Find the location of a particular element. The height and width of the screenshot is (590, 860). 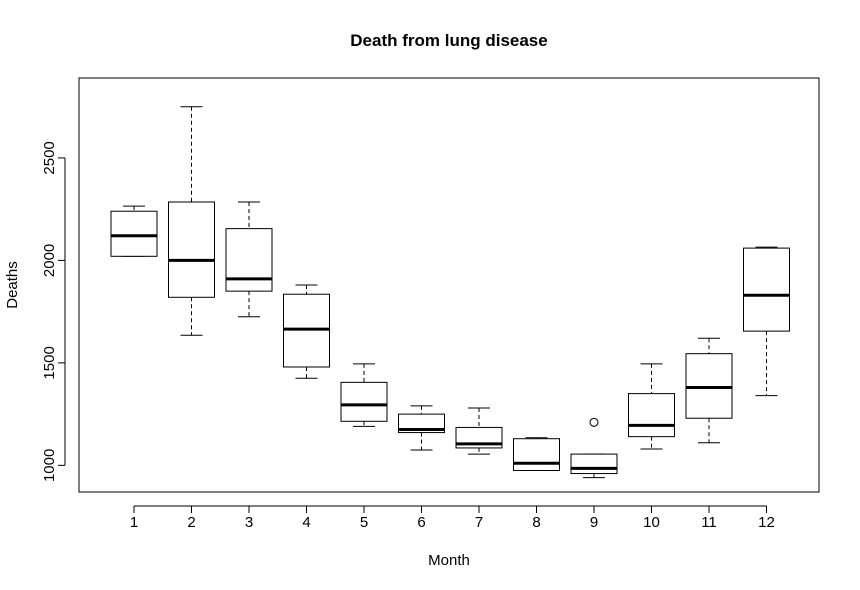

x-axis-label: Month is located at coordinates (449, 560).